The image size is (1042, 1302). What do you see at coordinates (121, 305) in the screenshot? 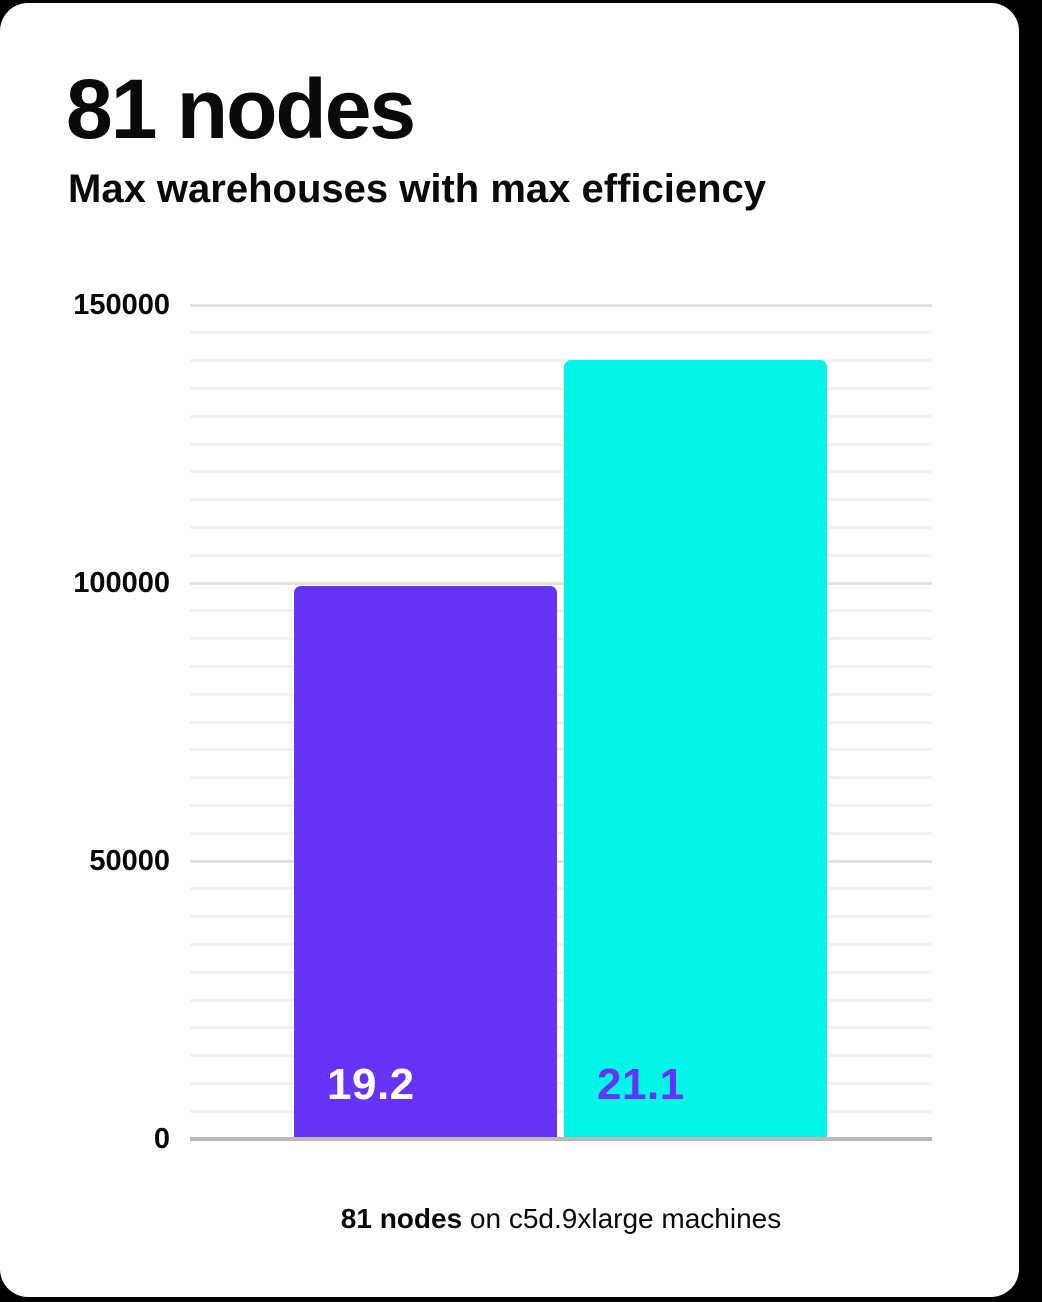
I see `y-tick-label: 150000` at bounding box center [121, 305].